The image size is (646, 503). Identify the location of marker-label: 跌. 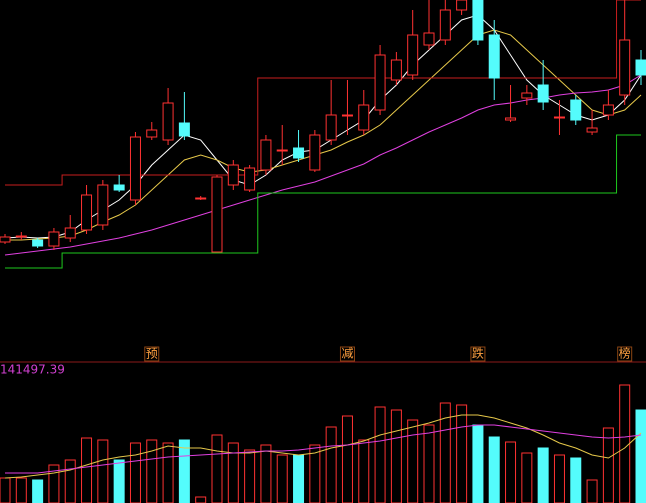
(478, 353).